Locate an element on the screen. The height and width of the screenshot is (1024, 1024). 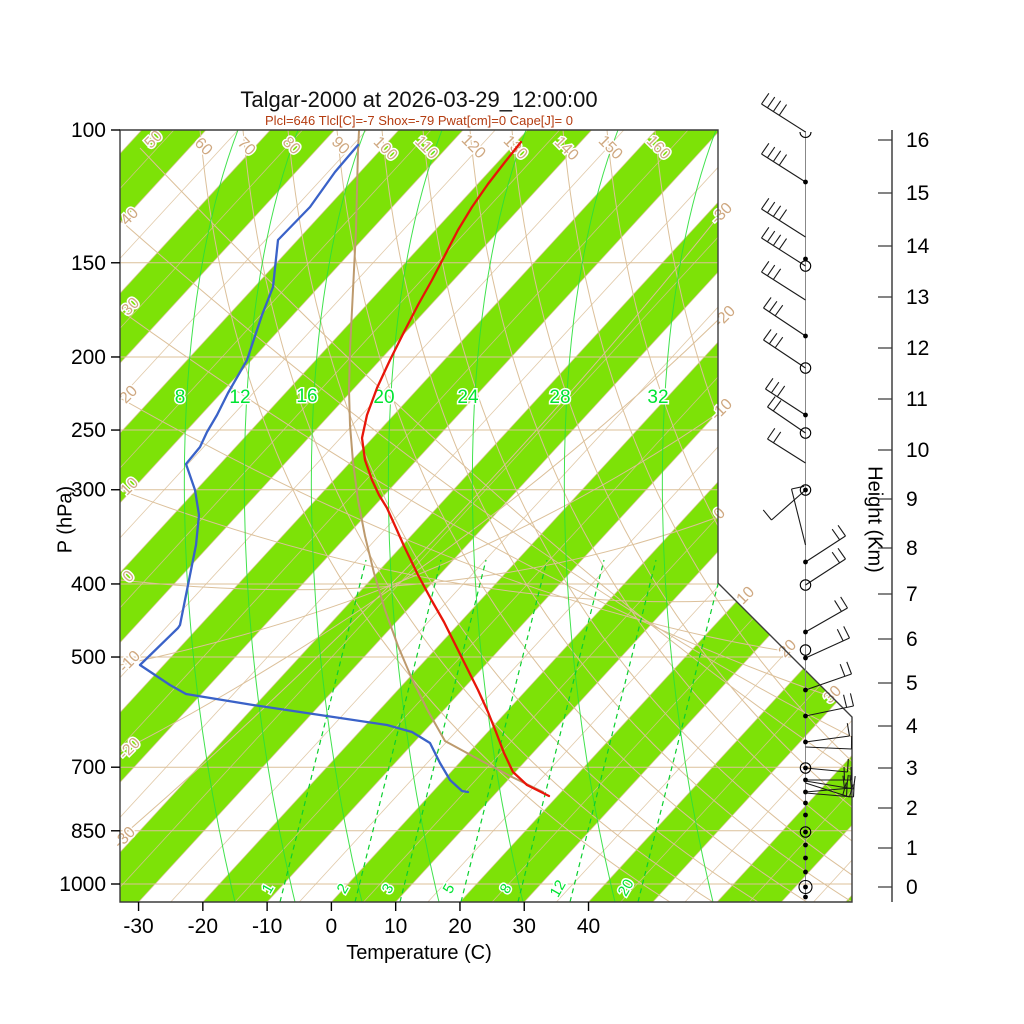
mixing-ratio-lines is located at coordinates (502, 730).